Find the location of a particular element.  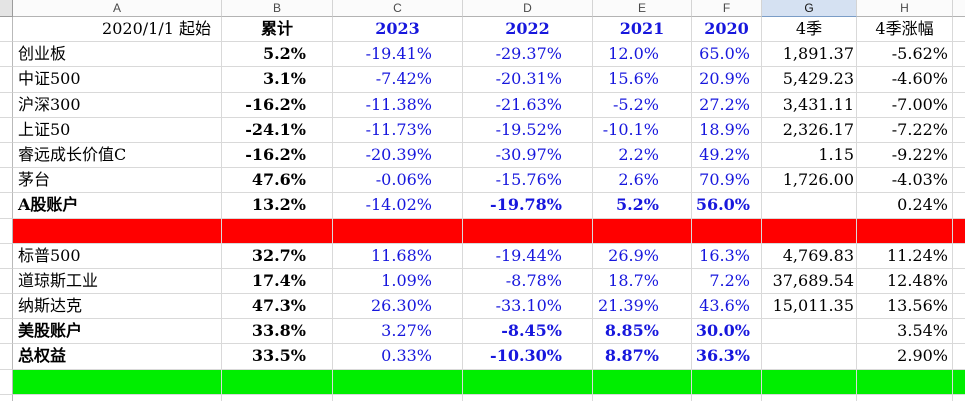

cell-h8: 0.24% is located at coordinates (905, 206).